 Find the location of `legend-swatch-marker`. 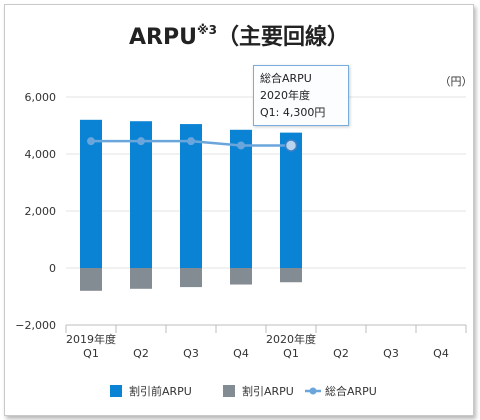

legend-swatch-marker is located at coordinates (313, 391).